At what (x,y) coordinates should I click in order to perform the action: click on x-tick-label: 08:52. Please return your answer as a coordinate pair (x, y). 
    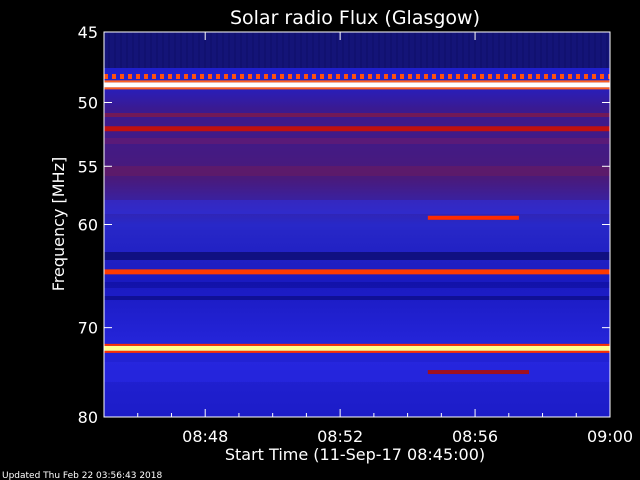
    Looking at the image, I should click on (340, 436).